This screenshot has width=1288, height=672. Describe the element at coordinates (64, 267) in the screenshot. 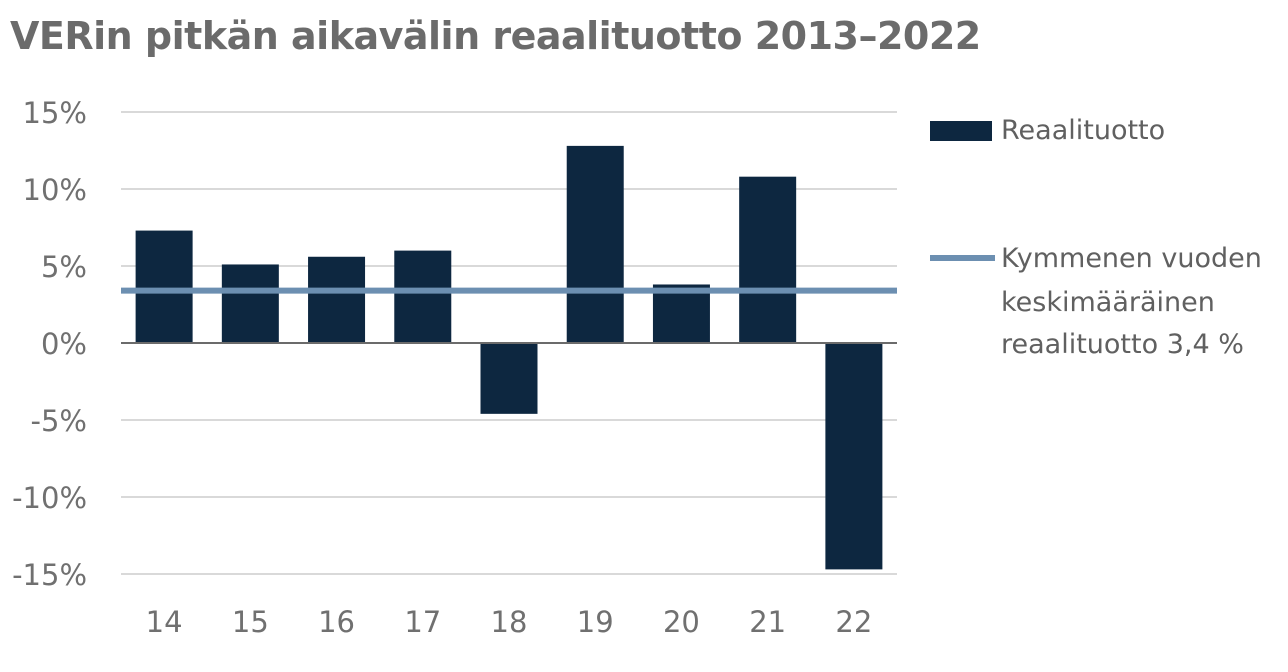

I see `y-tick-label: 5%` at that location.